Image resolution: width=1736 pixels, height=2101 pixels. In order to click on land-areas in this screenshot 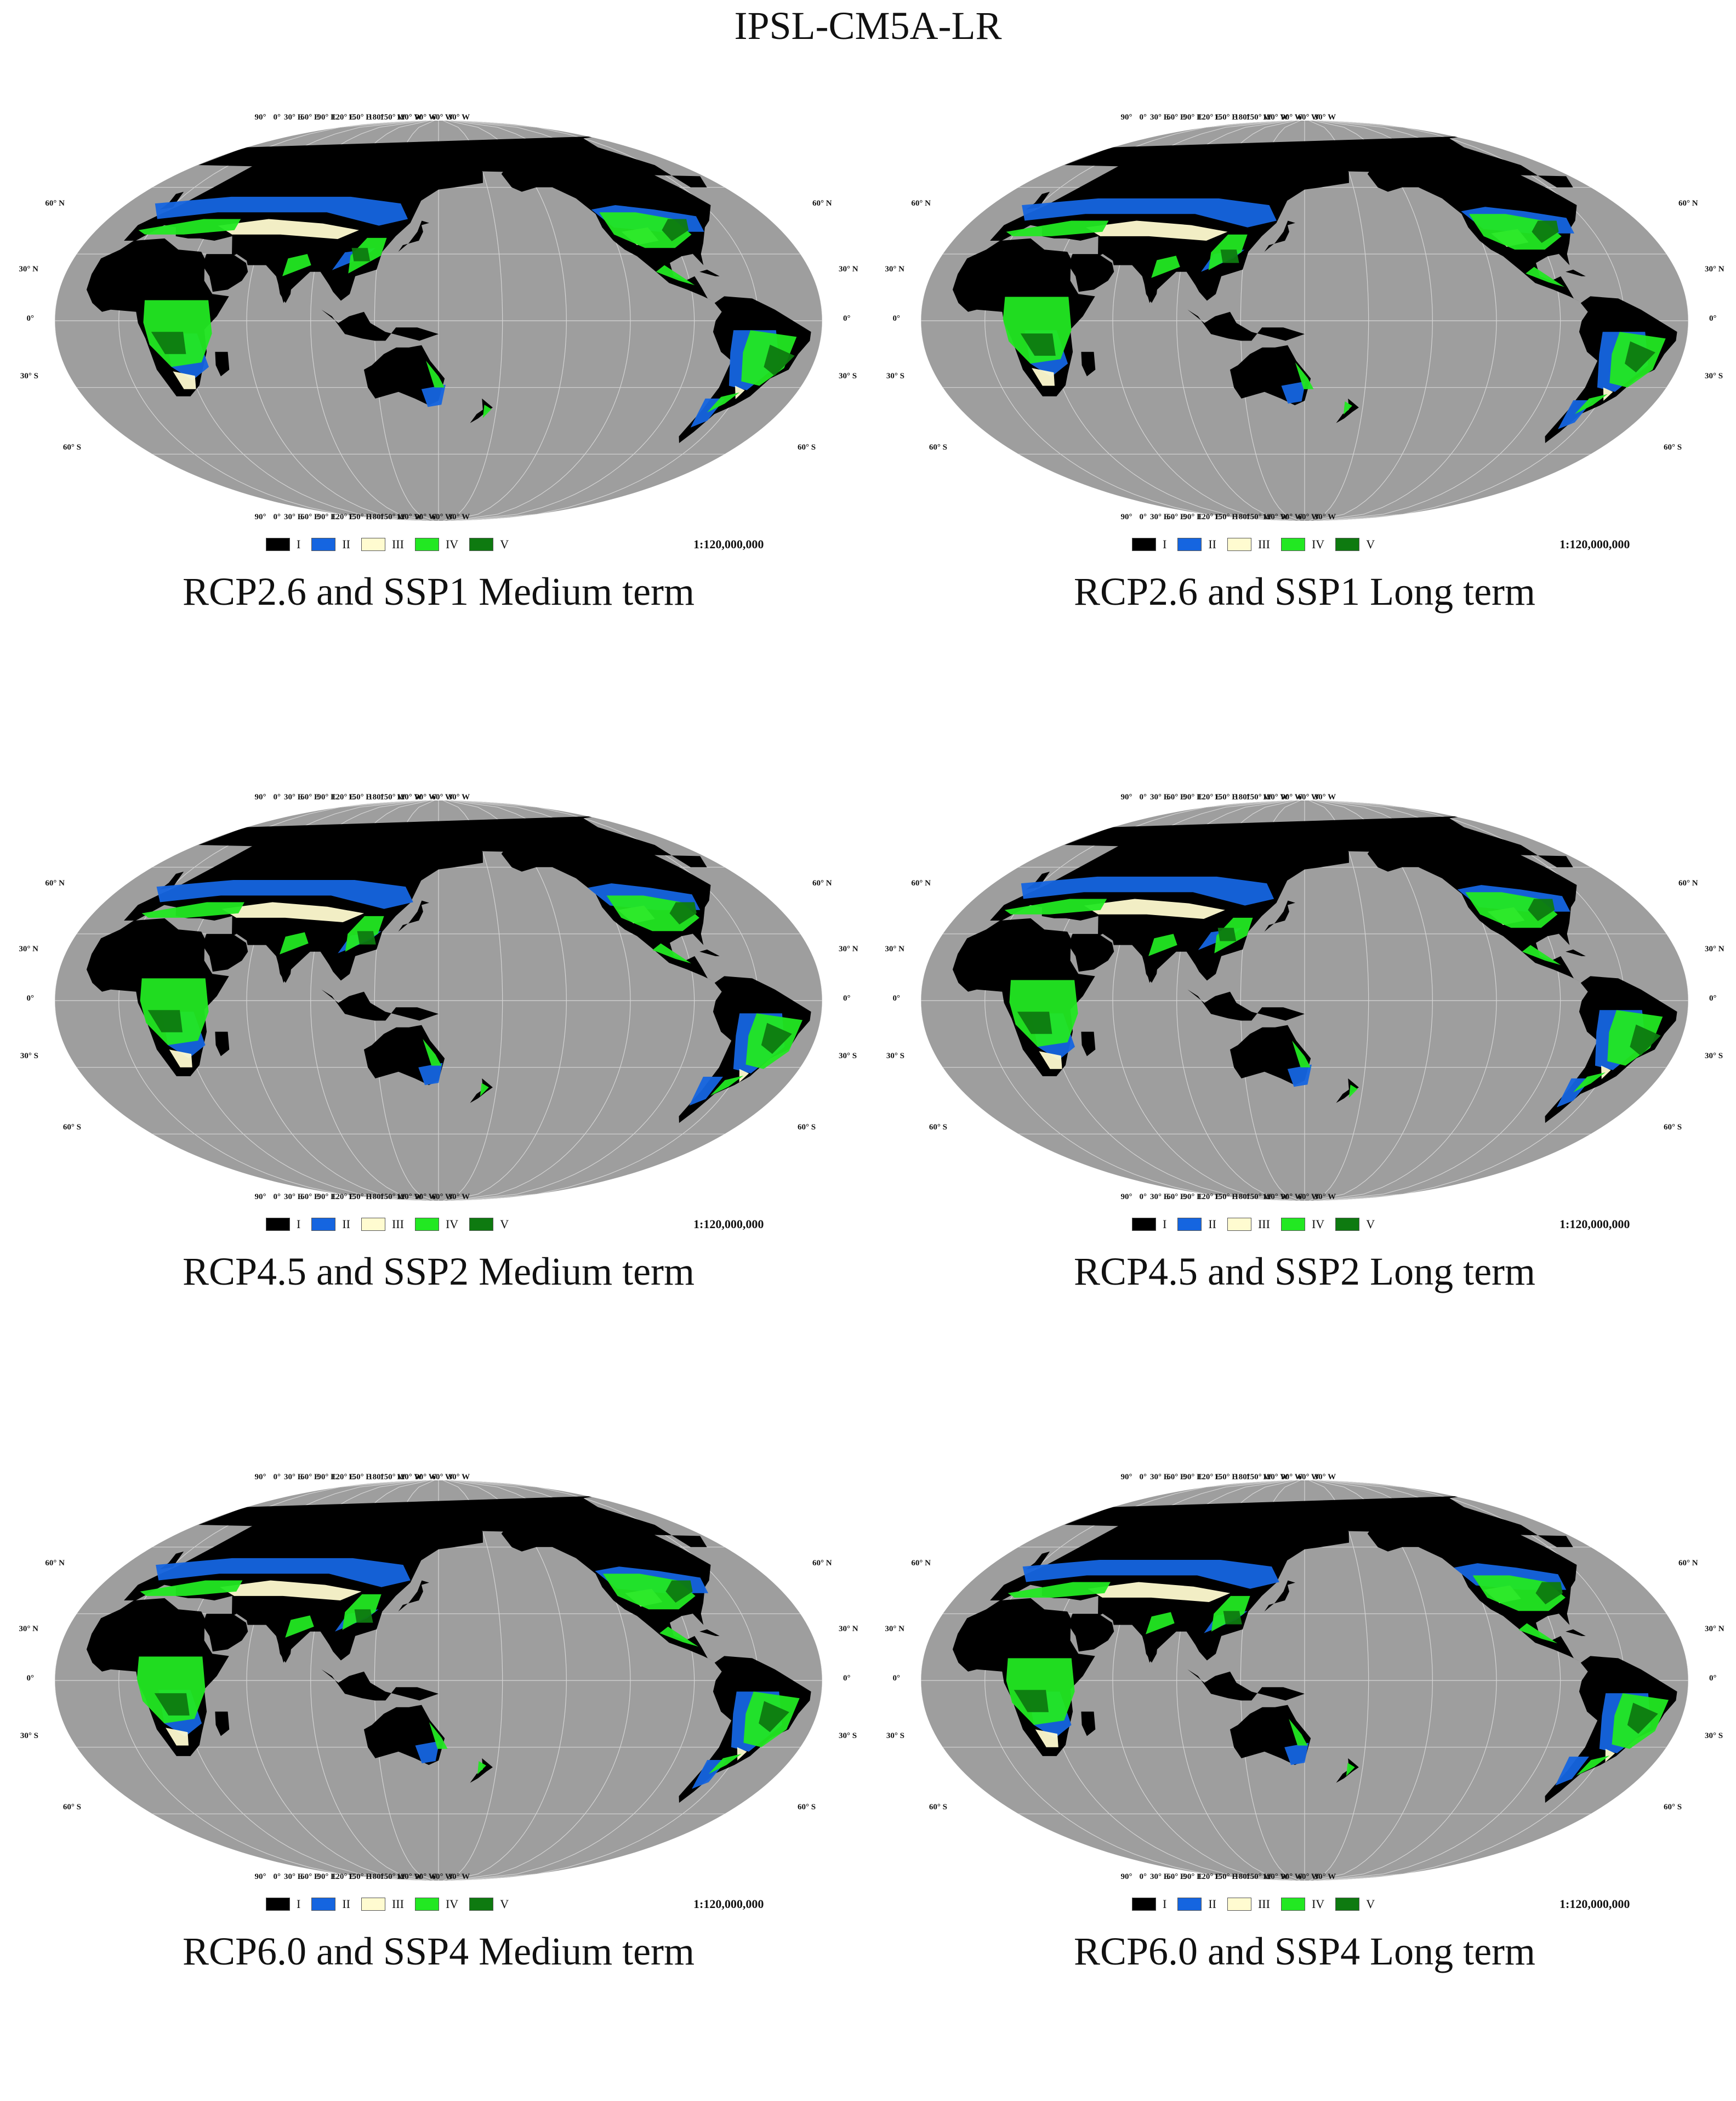, I will do `click(448, 969)`.